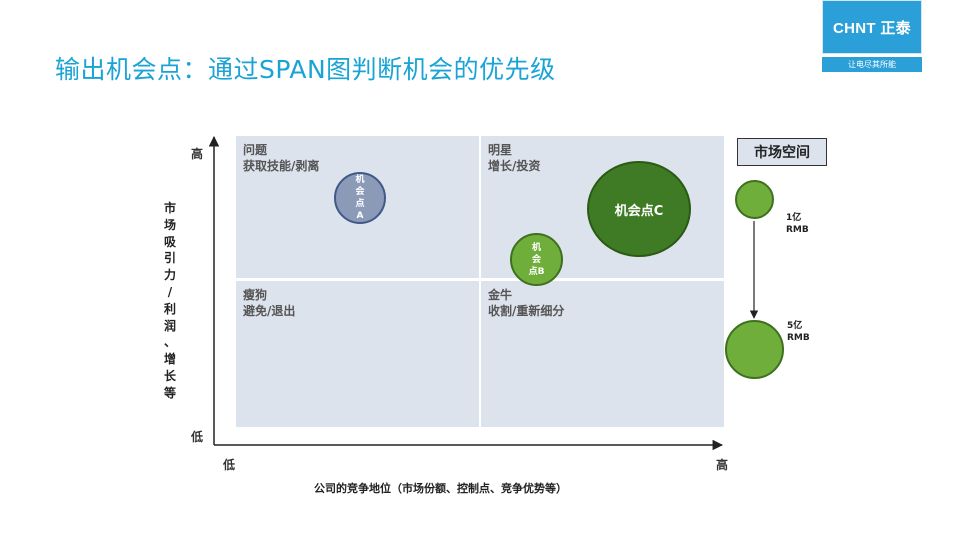 This screenshot has width=960, height=540. Describe the element at coordinates (169, 359) in the screenshot. I see `y-title-char: 增` at that location.